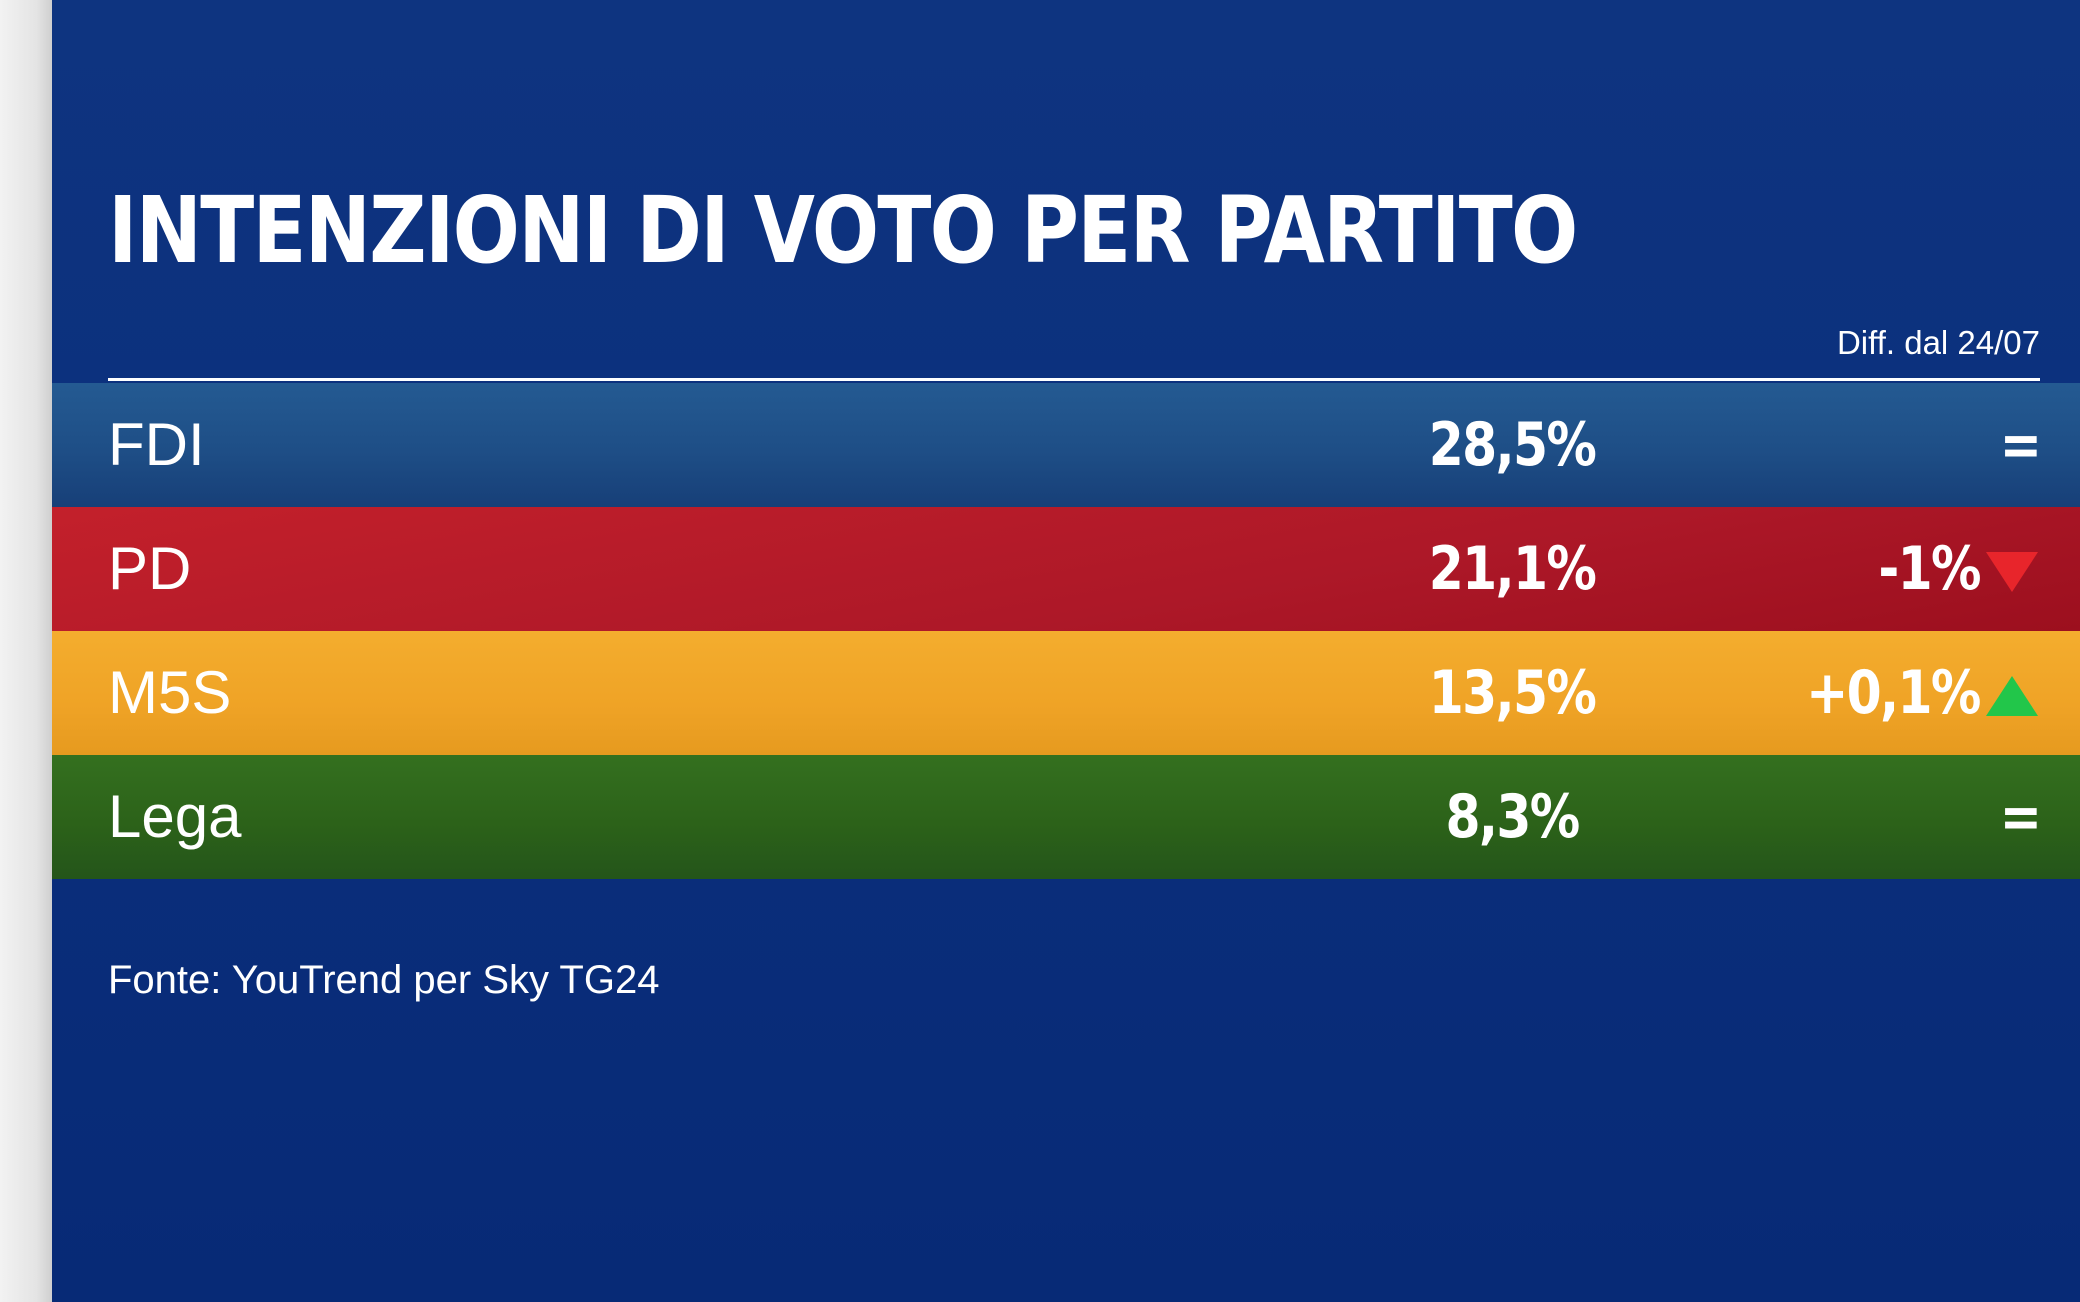  I want to click on header-divider, so click(1074, 379).